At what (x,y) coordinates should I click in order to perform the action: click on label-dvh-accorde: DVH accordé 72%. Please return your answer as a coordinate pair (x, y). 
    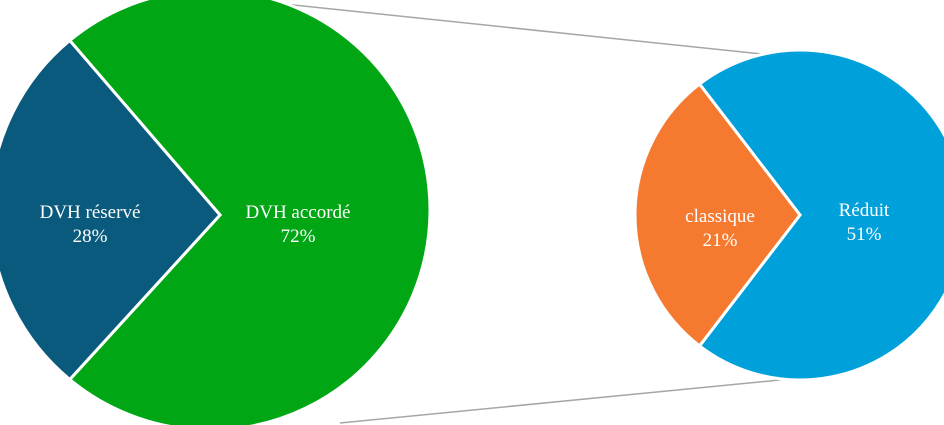
    Looking at the image, I should click on (298, 224).